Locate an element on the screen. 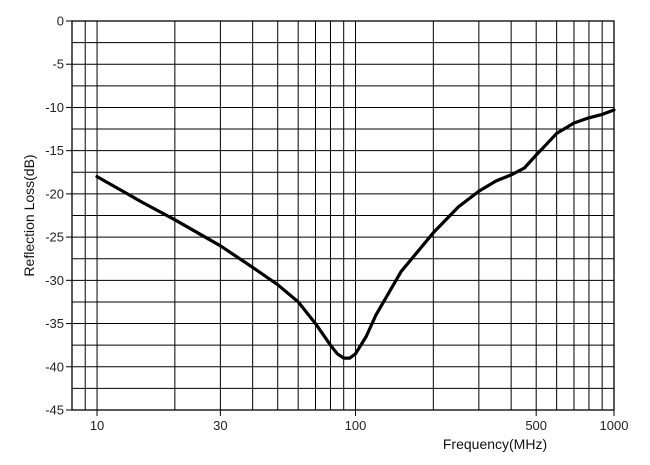 This screenshot has height=465, width=650. y-tick-label: -45 is located at coordinates (54, 410).